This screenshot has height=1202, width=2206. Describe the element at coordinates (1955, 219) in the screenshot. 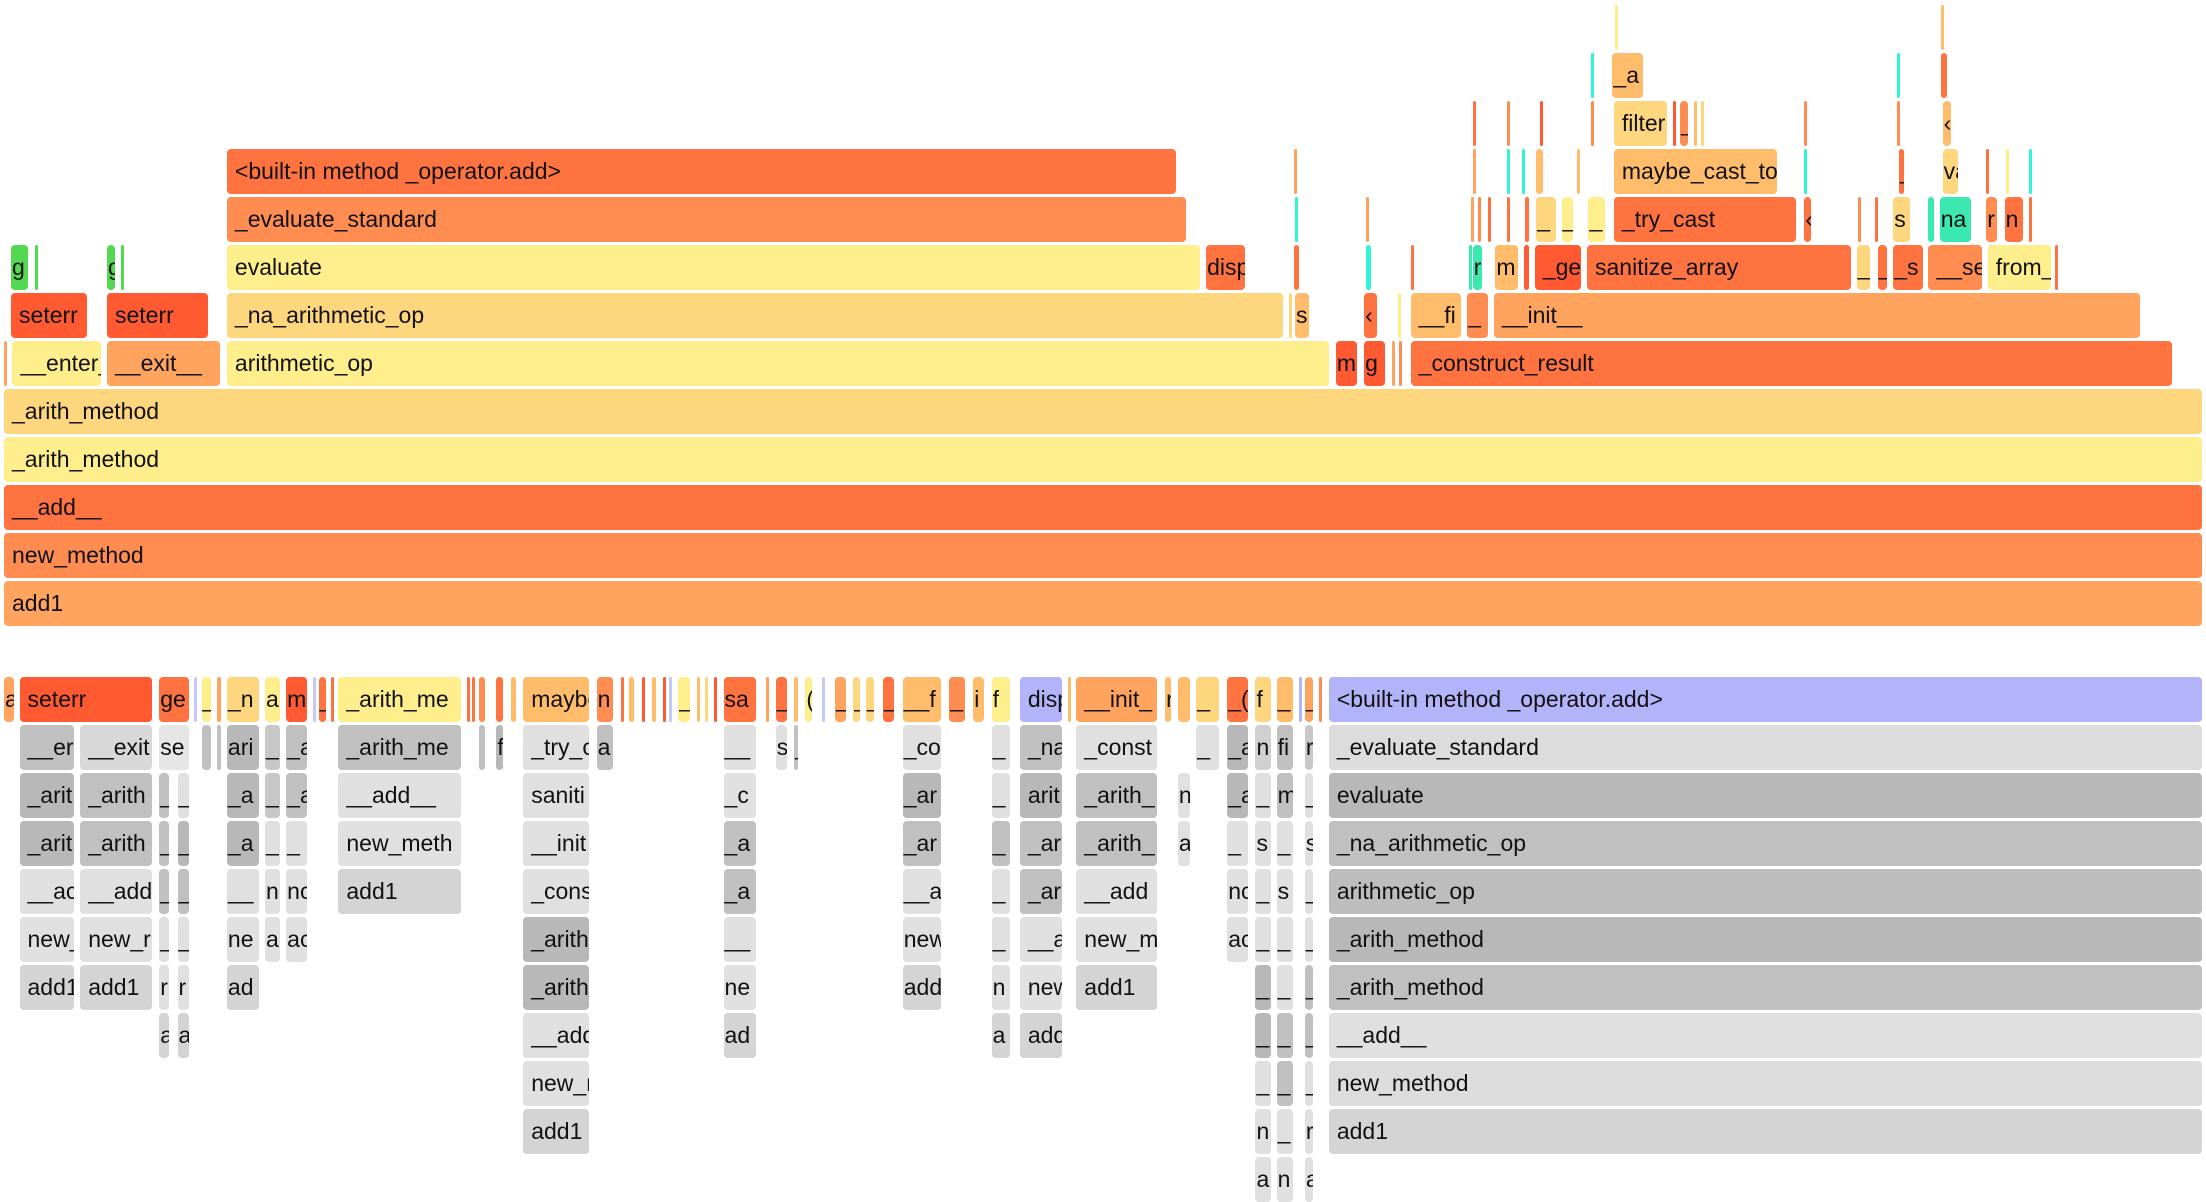

I see `top-frame: na` at that location.